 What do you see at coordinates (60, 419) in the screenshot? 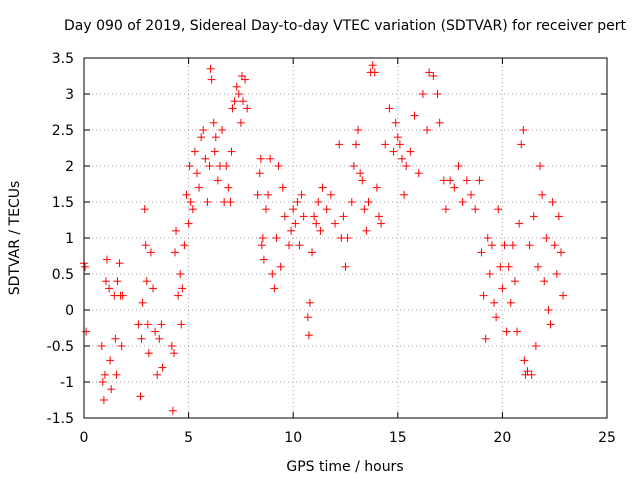
I see `y-tick-label: -1.5` at bounding box center [60, 419].